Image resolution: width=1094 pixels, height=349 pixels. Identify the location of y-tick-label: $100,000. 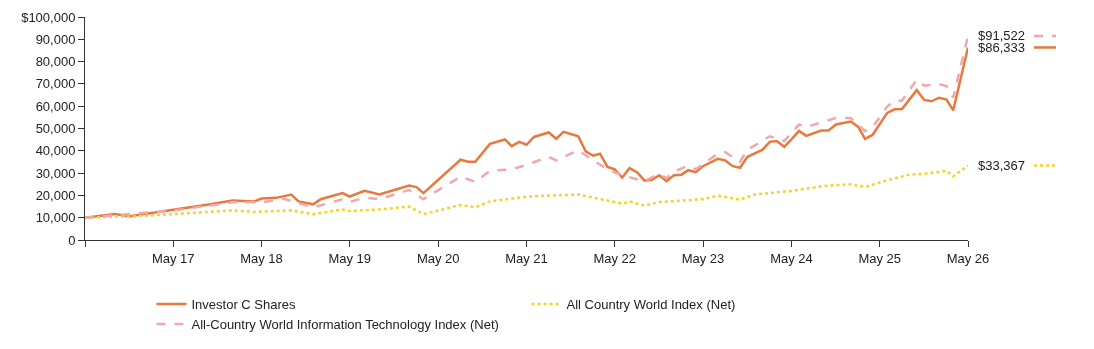
(48, 17).